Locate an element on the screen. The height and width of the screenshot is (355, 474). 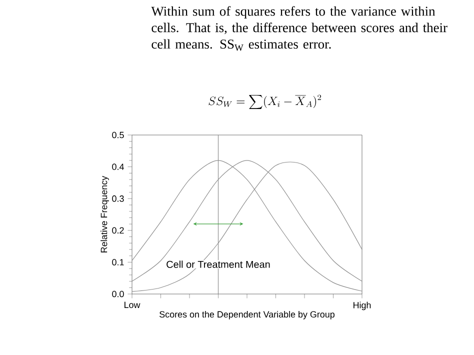
y-tick-label: 0.1 is located at coordinates (118, 262).